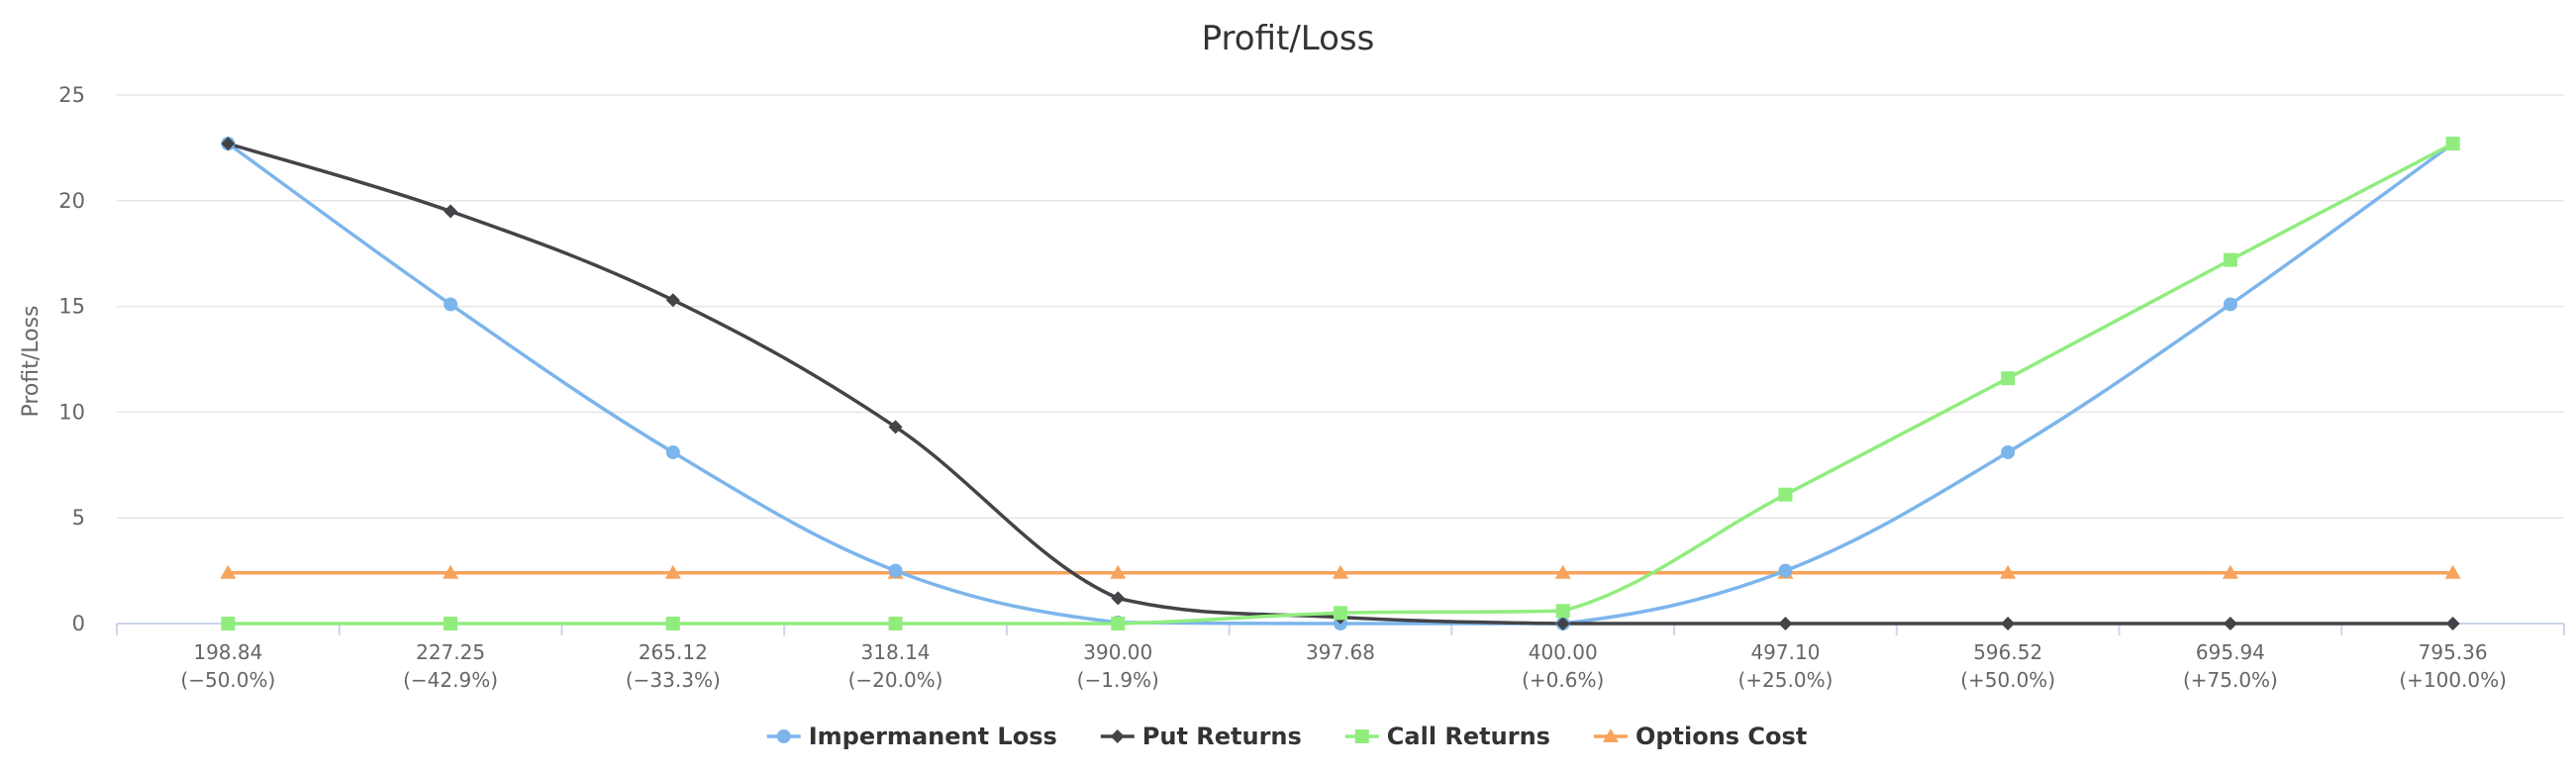 The image size is (2576, 774). I want to click on x-tick-sublabel: (+75.0%), so click(2231, 680).